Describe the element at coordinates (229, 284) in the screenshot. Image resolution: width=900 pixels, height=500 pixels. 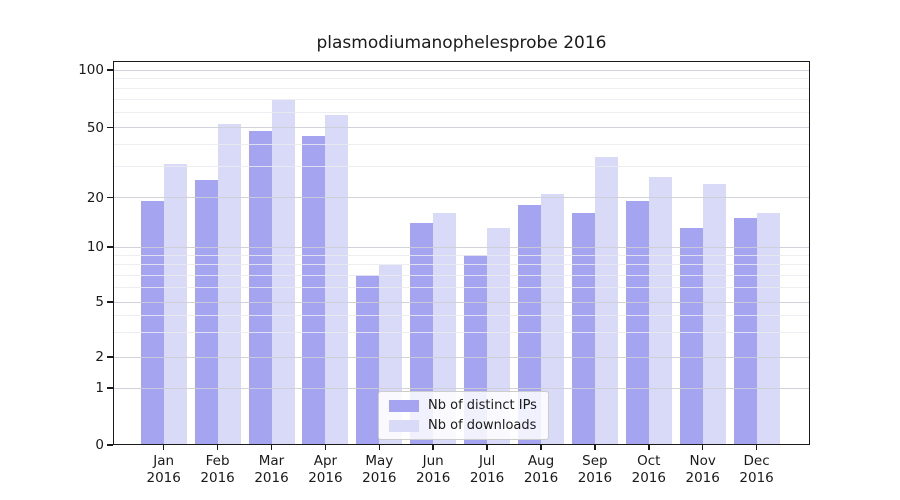
I see `bar-downloads-feb` at that location.